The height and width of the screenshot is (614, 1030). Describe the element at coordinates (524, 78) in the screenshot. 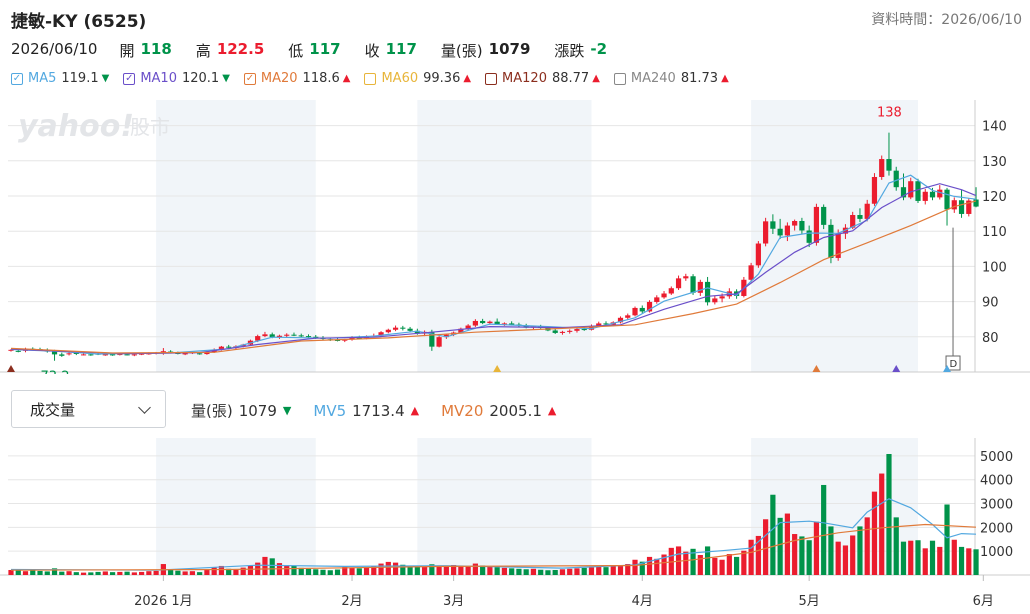

I see `ma-name: MA120` at that location.